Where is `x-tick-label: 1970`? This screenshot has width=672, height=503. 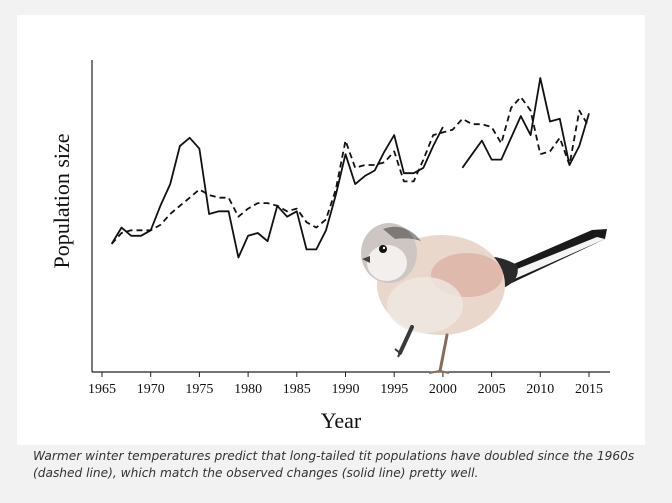
x-tick-label: 1970 is located at coordinates (151, 389).